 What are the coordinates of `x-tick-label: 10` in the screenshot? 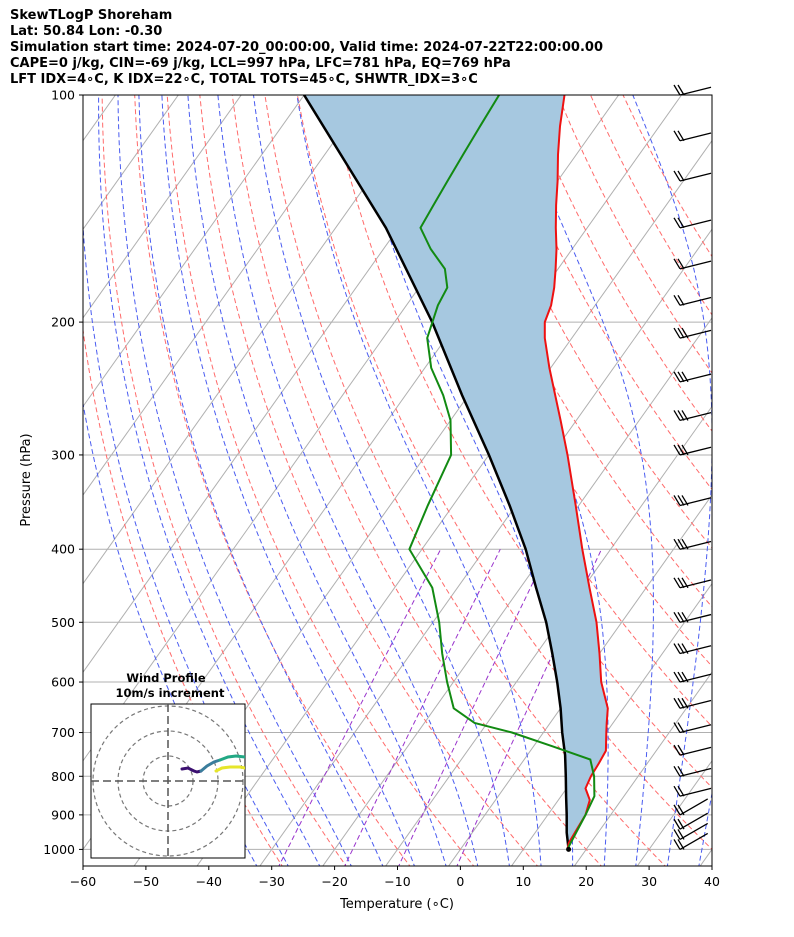 It's located at (523, 881).